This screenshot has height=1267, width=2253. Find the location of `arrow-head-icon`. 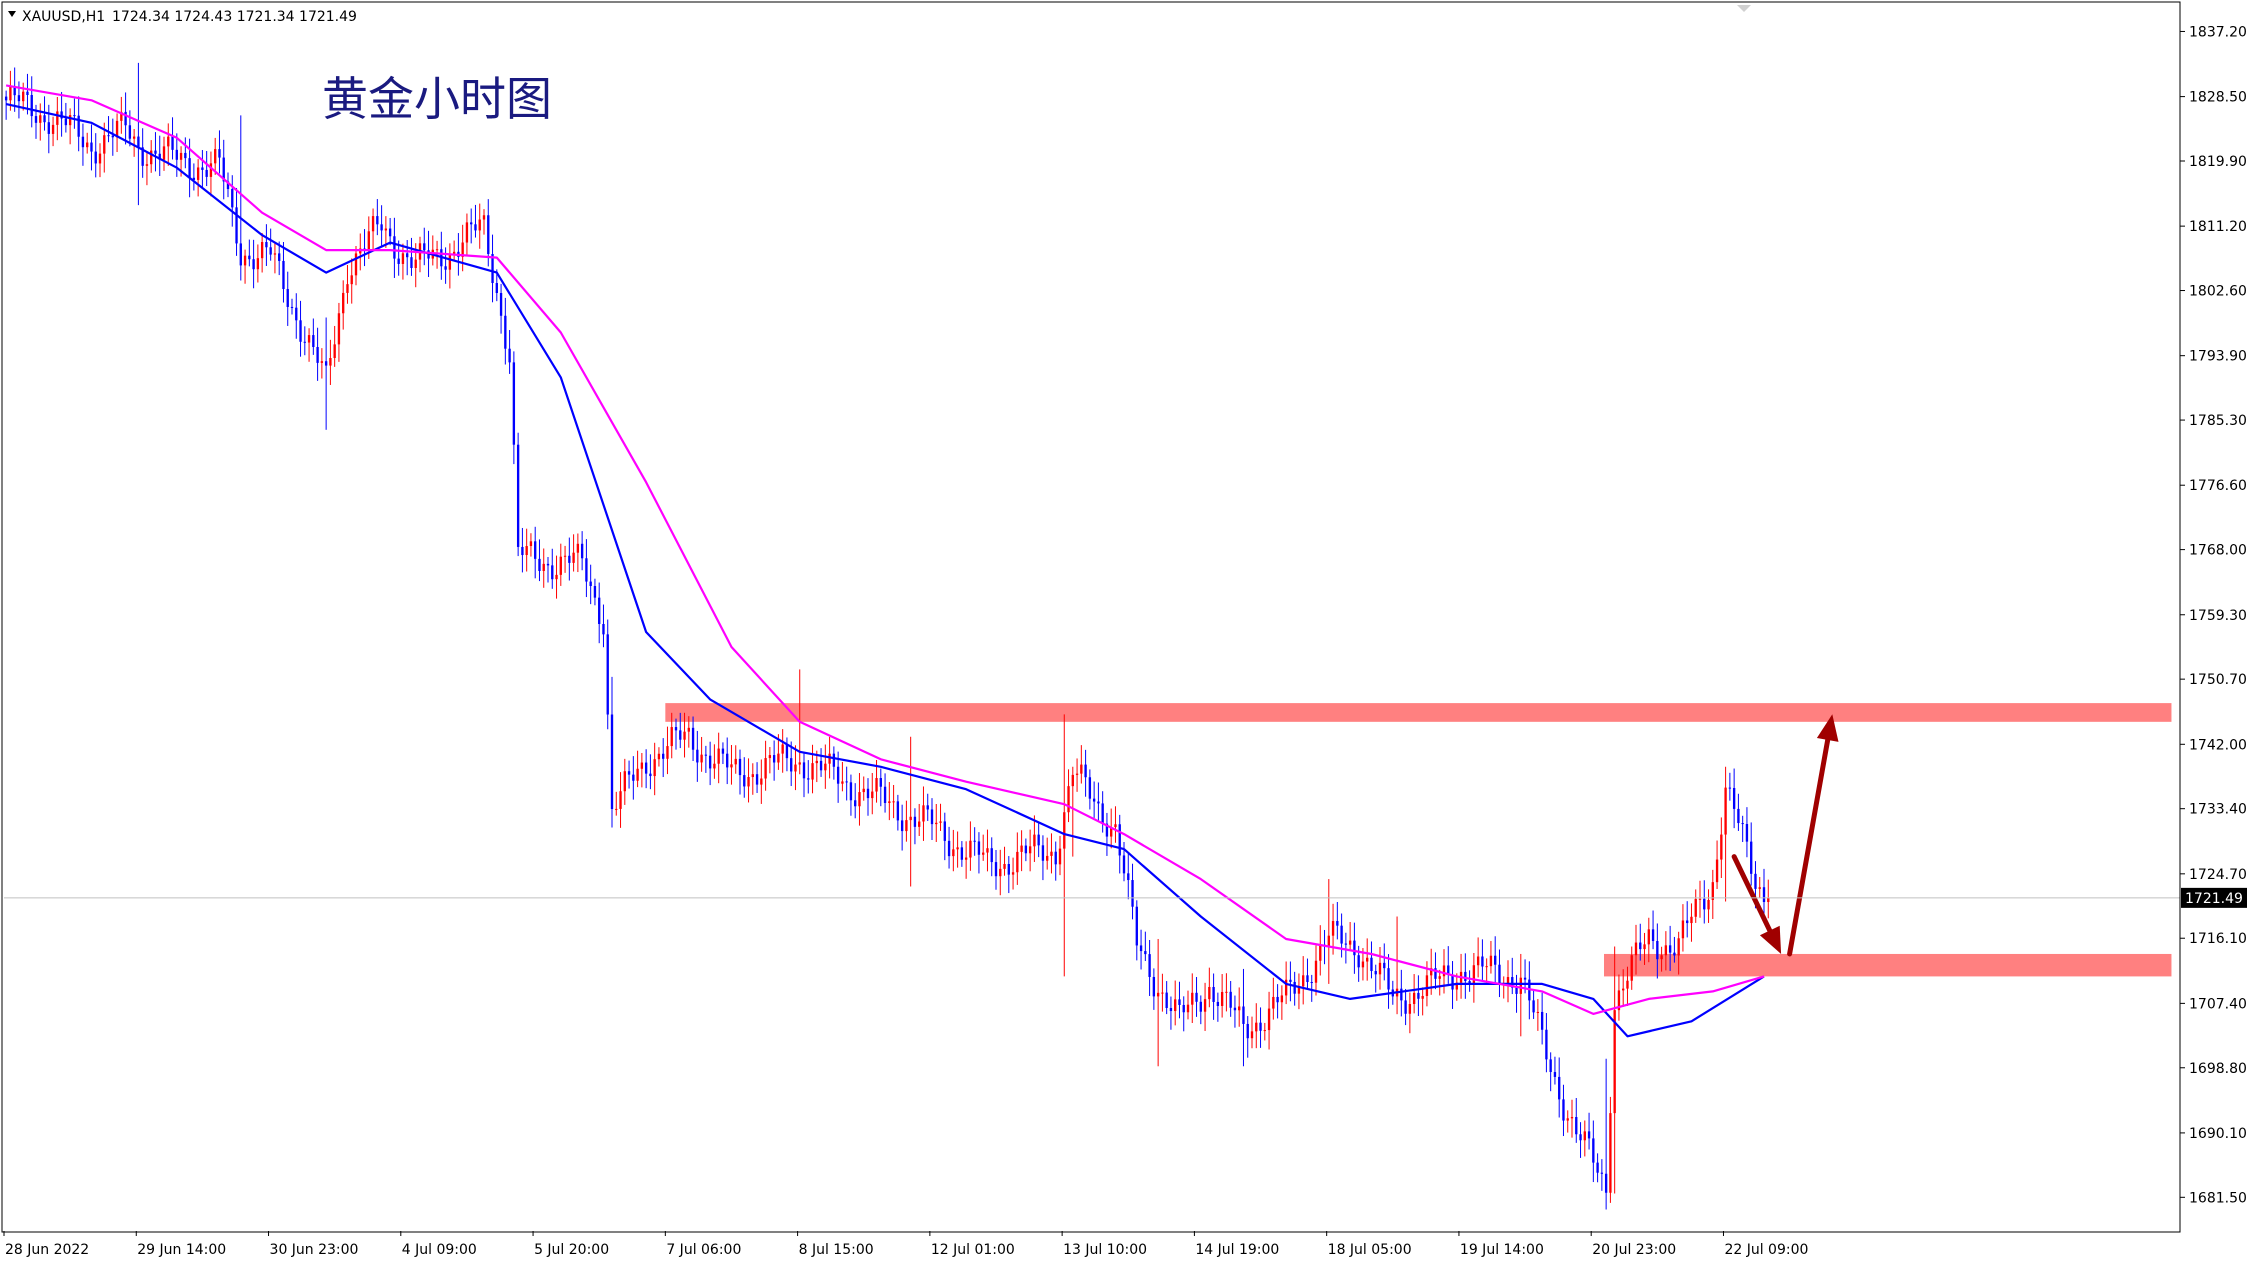

arrow-head-icon is located at coordinates (1770, 939).